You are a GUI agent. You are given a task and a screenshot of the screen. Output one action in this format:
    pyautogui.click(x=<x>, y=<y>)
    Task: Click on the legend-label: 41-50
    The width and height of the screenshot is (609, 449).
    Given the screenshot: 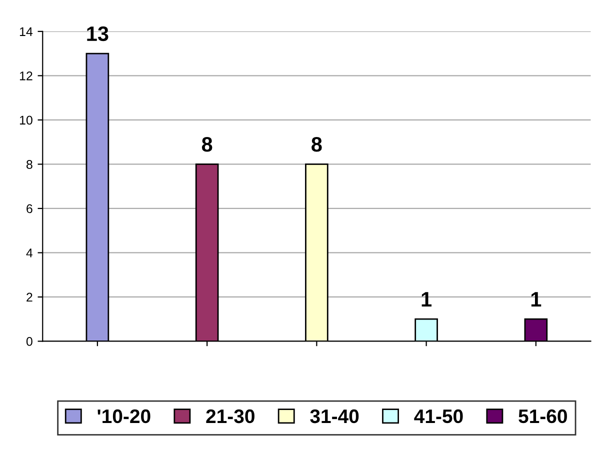 What is the action you would take?
    pyautogui.click(x=438, y=416)
    